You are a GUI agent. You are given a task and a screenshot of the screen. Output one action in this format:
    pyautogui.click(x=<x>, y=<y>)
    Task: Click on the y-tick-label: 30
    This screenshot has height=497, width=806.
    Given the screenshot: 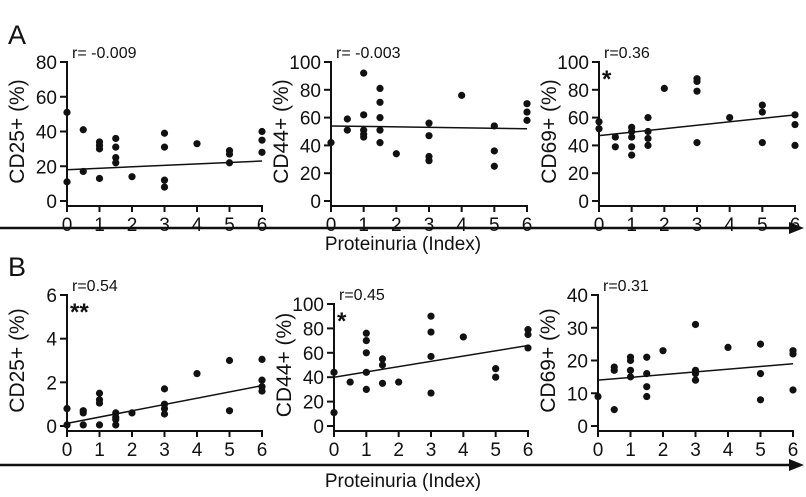 What is the action you would take?
    pyautogui.click(x=577, y=329)
    